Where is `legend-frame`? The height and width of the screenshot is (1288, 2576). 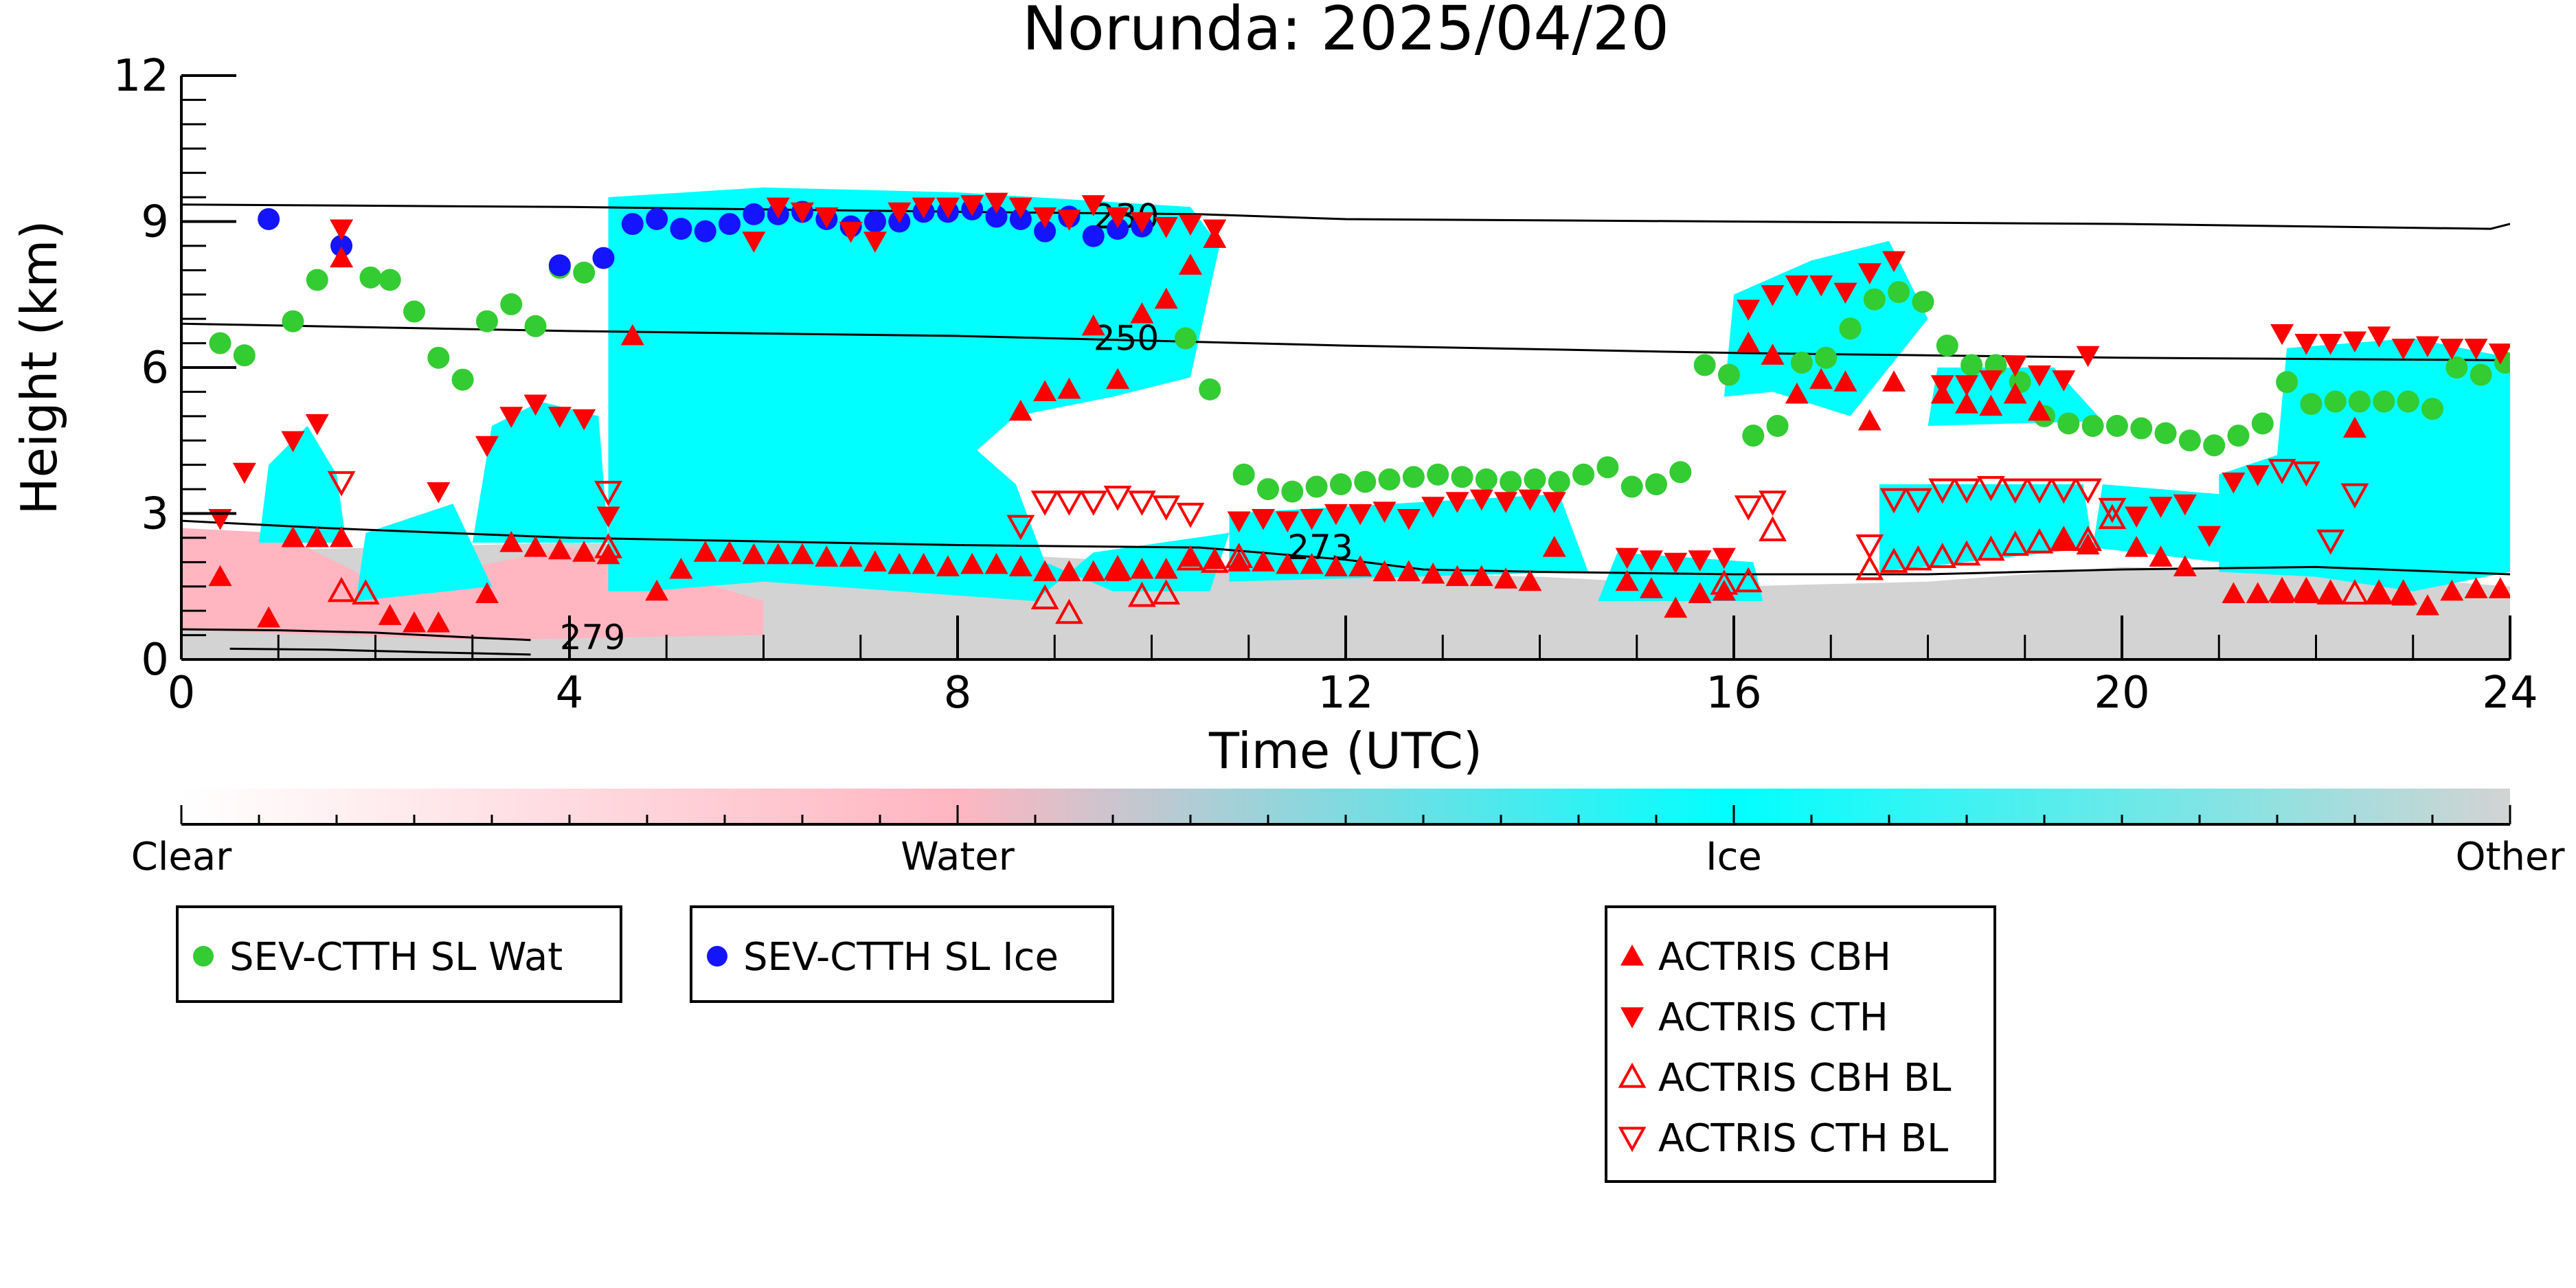
legend-frame is located at coordinates (1800, 1044).